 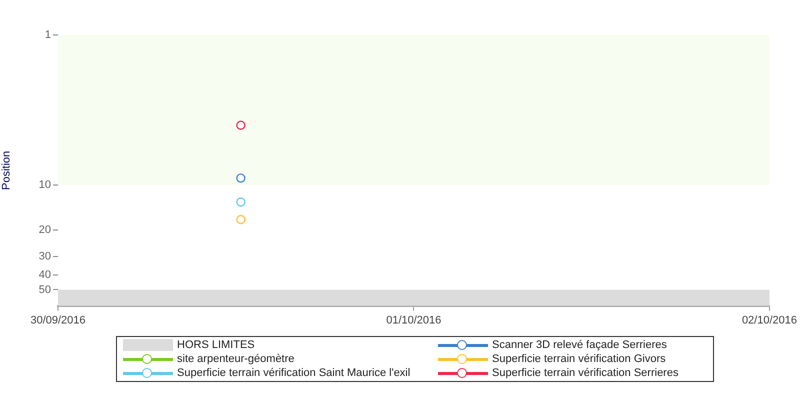 What do you see at coordinates (579, 345) in the screenshot?
I see `legend-label: Scanner 3D relevé façade Serrieres` at bounding box center [579, 345].